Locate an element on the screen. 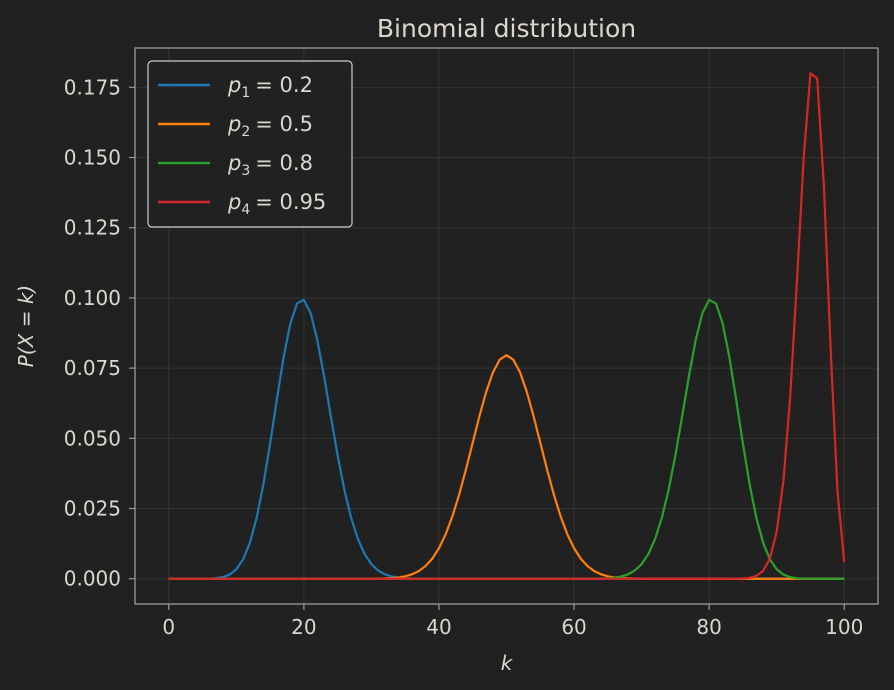 This screenshot has height=690, width=894. y-tick-label: 0.025 is located at coordinates (92, 509).